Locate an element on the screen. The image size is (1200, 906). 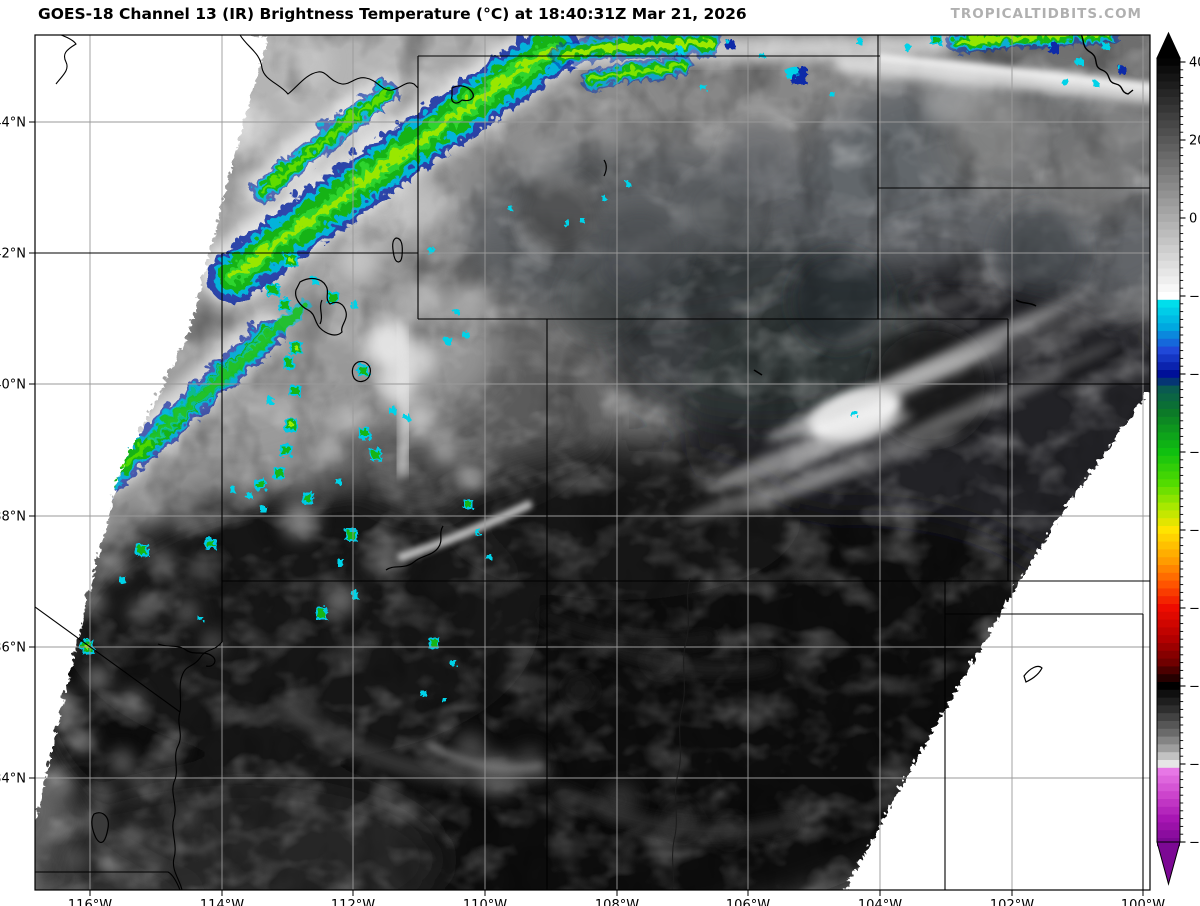
colorbar-tick-label: −40 is located at coordinates (1194, 453).